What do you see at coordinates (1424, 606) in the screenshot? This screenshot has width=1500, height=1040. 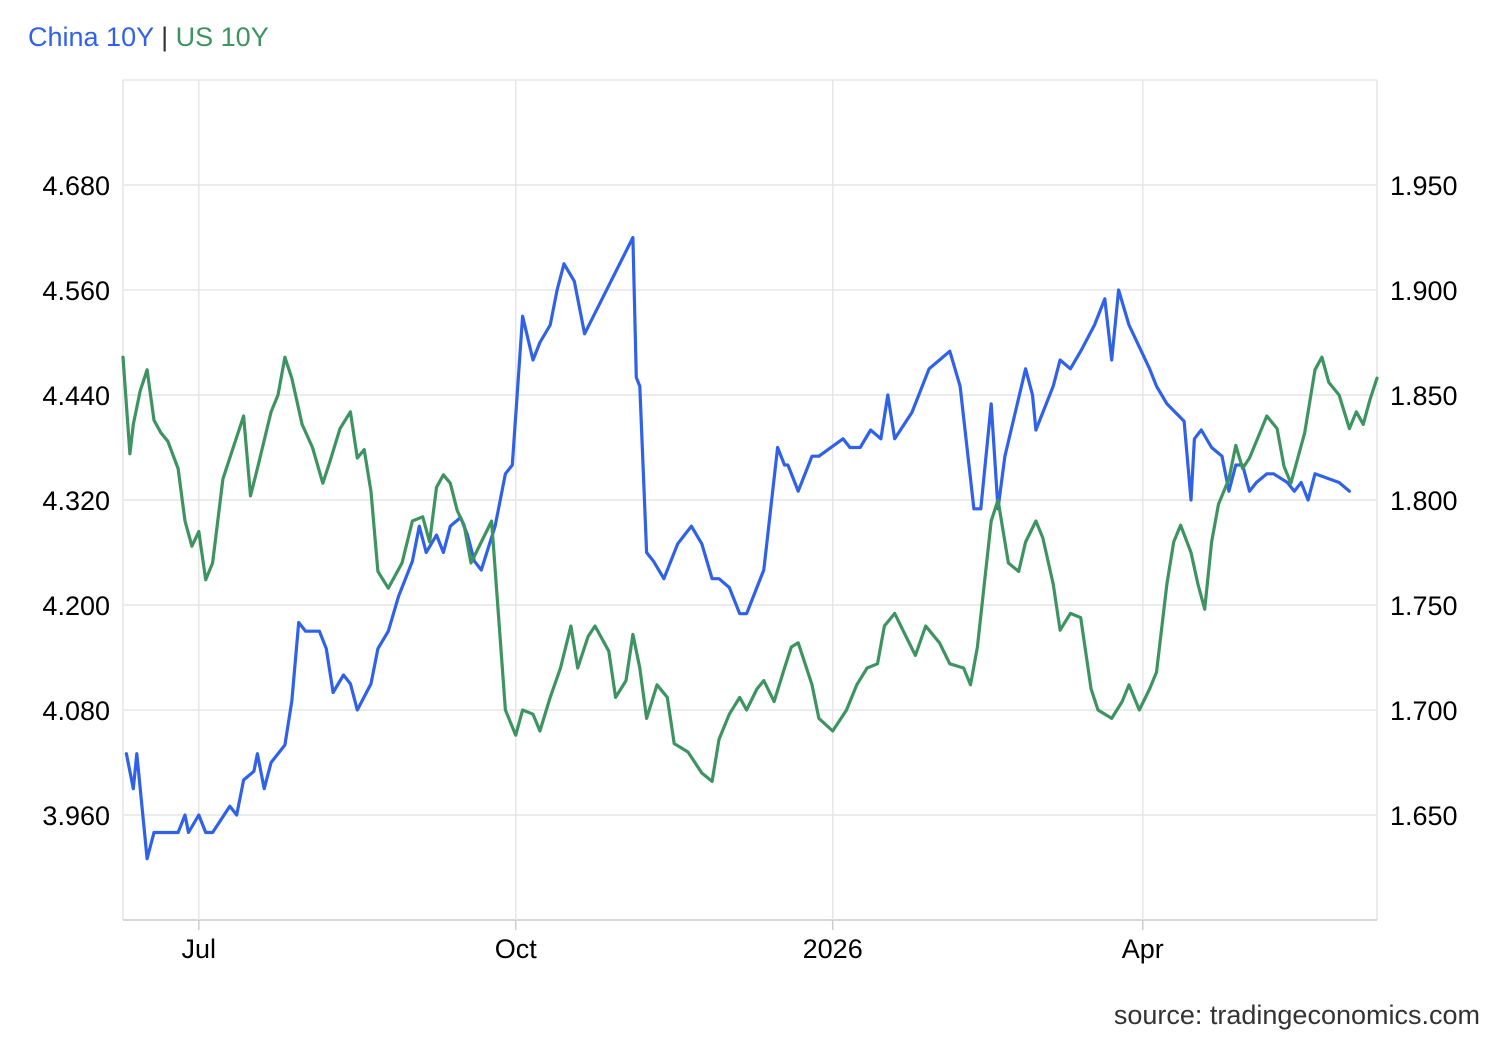 I see `right-axis-tick-label: 1.750` at bounding box center [1424, 606].